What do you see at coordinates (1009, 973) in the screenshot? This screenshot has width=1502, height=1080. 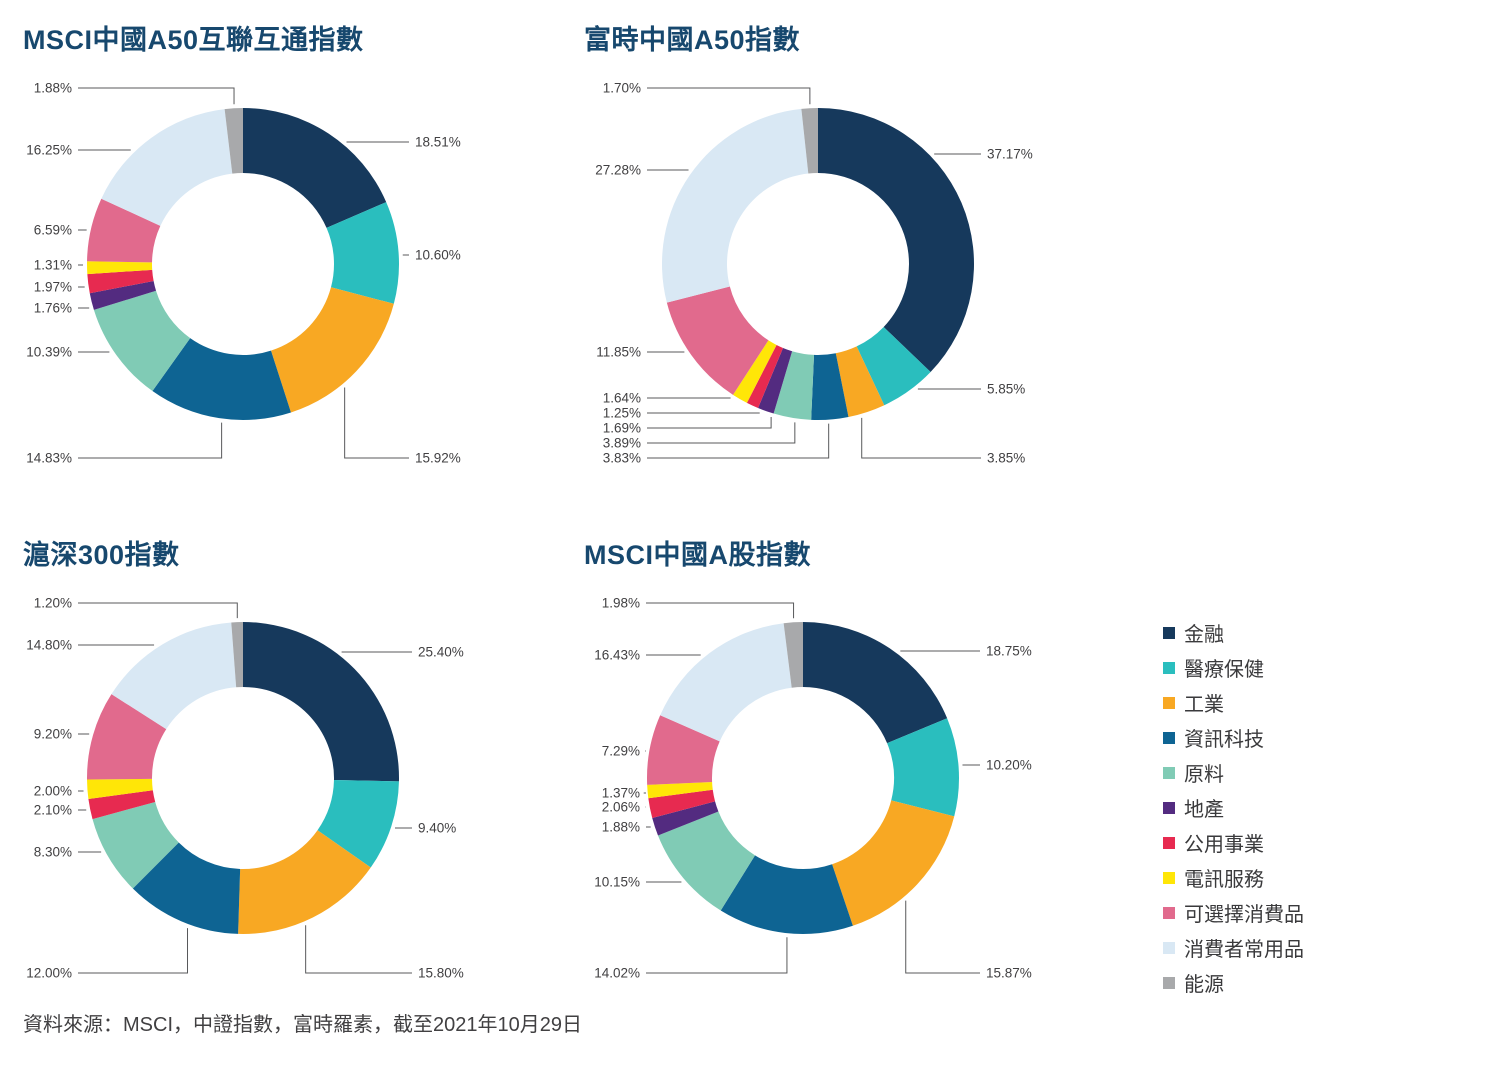 I see `slice-value-label: 15.87%` at bounding box center [1009, 973].